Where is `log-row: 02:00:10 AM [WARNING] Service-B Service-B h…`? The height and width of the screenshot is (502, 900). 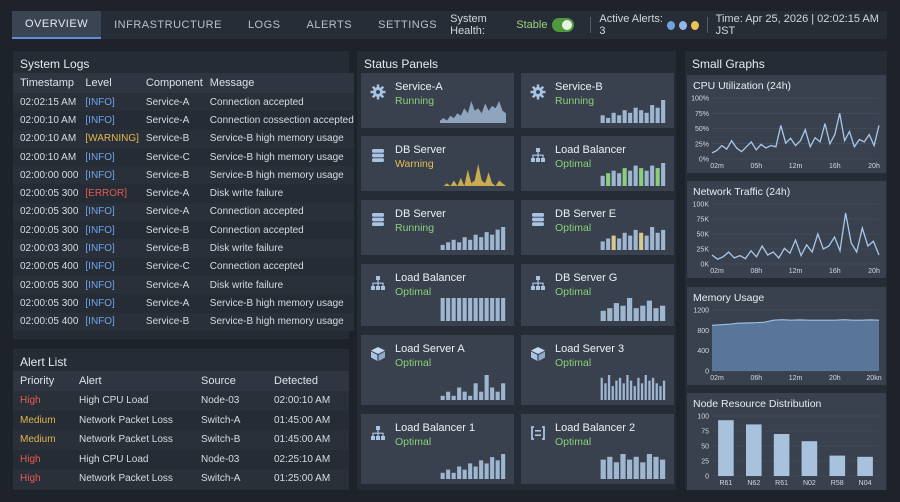 log-row: 02:00:10 AM [WARNING] Service-B Service-B h… is located at coordinates (183, 138).